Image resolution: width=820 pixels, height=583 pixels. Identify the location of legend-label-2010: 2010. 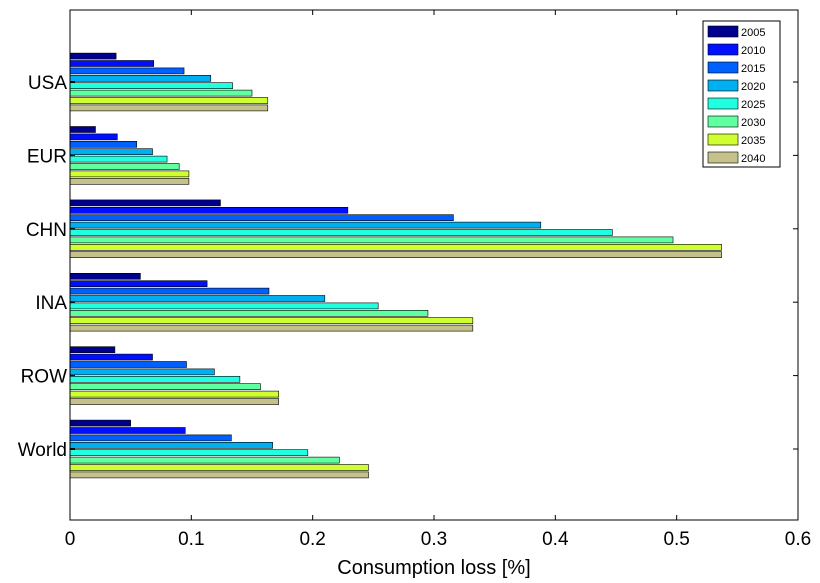
(753, 51).